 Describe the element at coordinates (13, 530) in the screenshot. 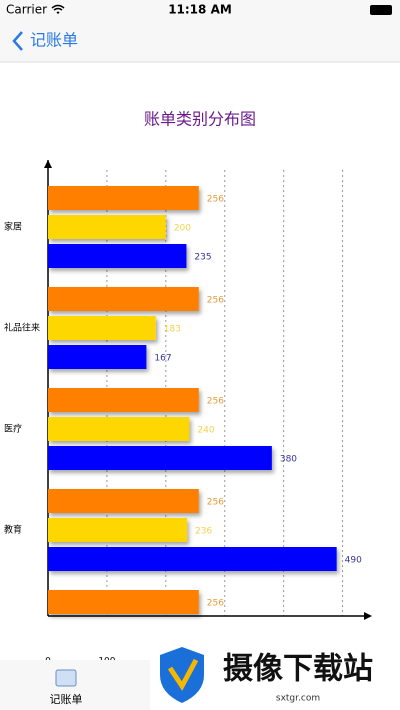

I see `y-tick-label: 教育` at that location.